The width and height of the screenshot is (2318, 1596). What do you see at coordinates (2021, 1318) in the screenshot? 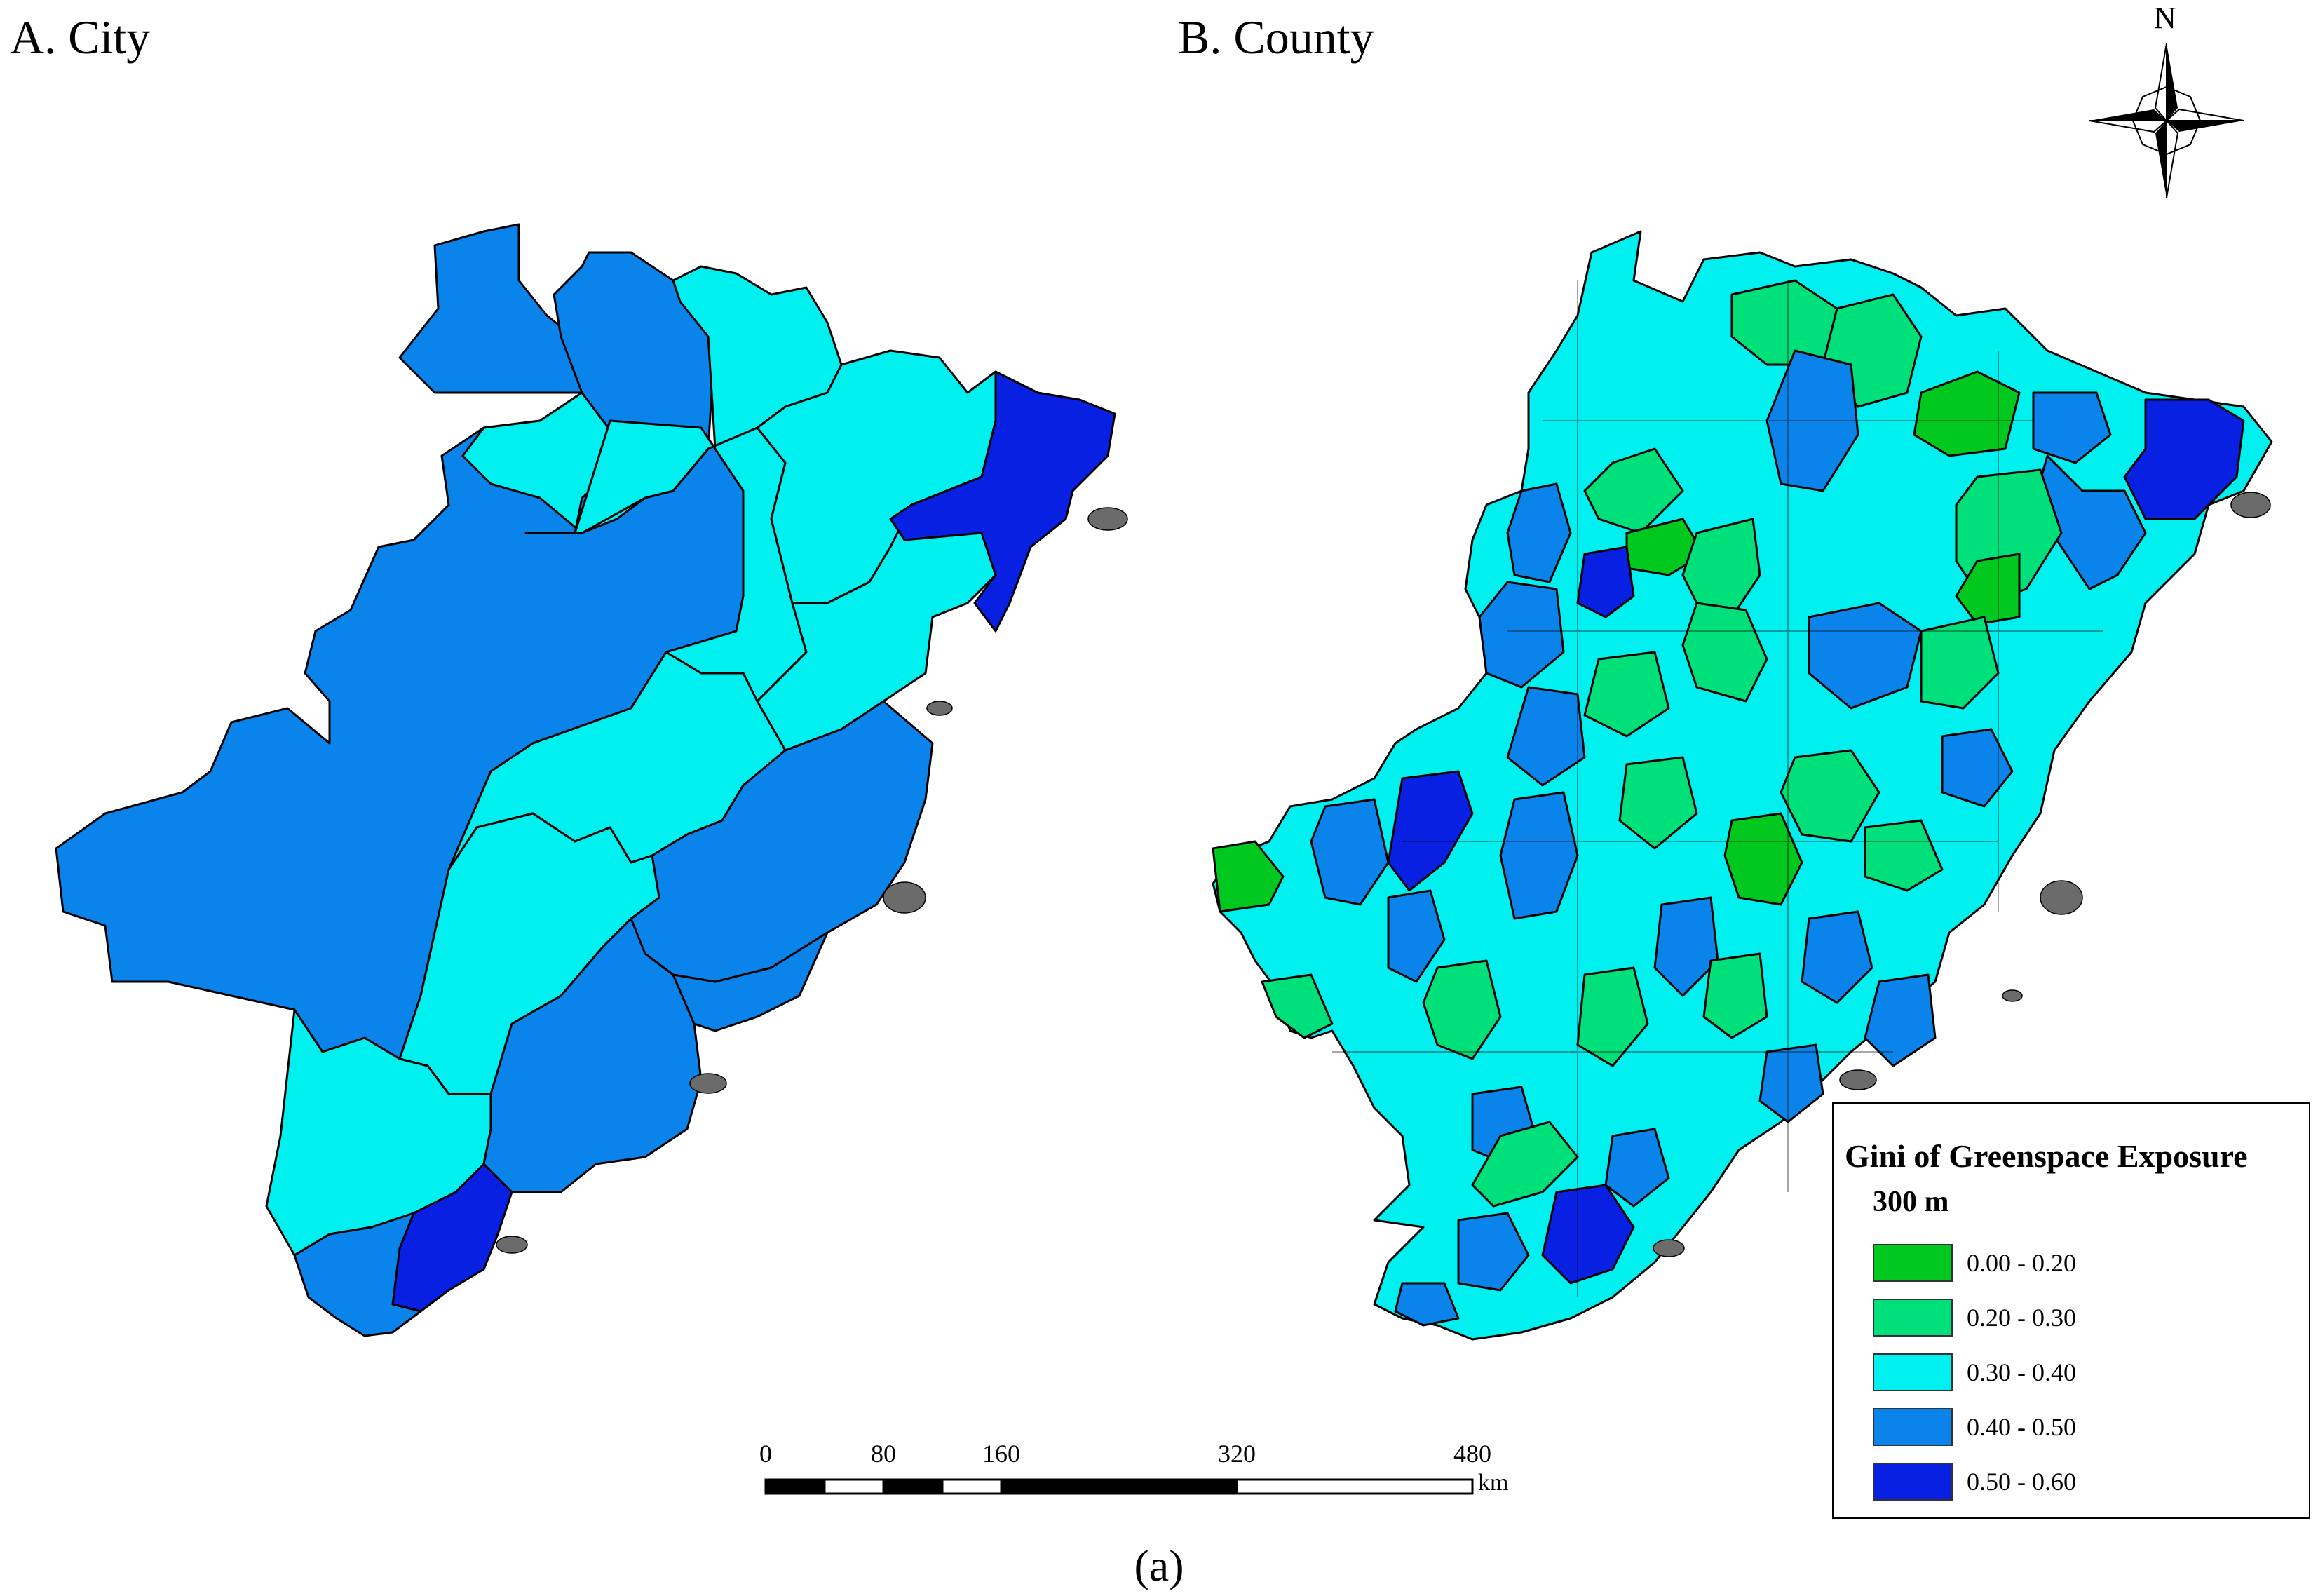
I see `legend-label: 0.20 - 0.30` at bounding box center [2021, 1318].